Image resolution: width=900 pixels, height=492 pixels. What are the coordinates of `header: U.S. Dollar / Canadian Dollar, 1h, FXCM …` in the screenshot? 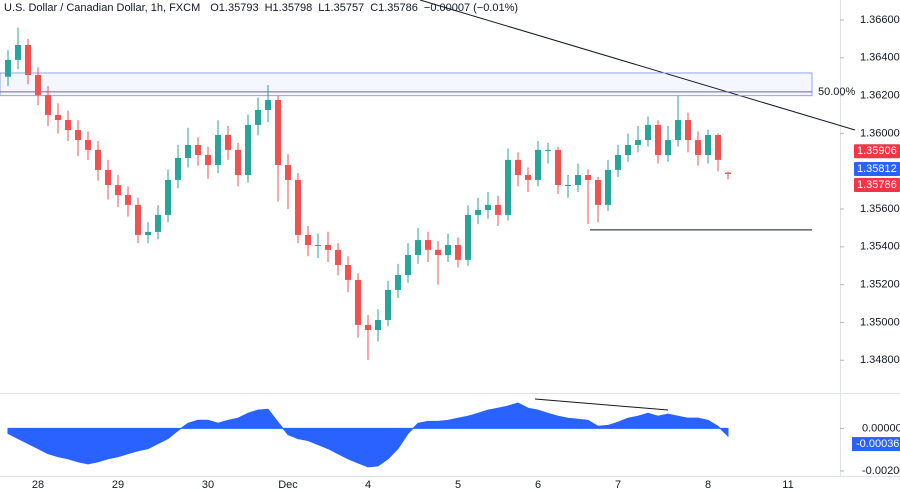 It's located at (261, 8).